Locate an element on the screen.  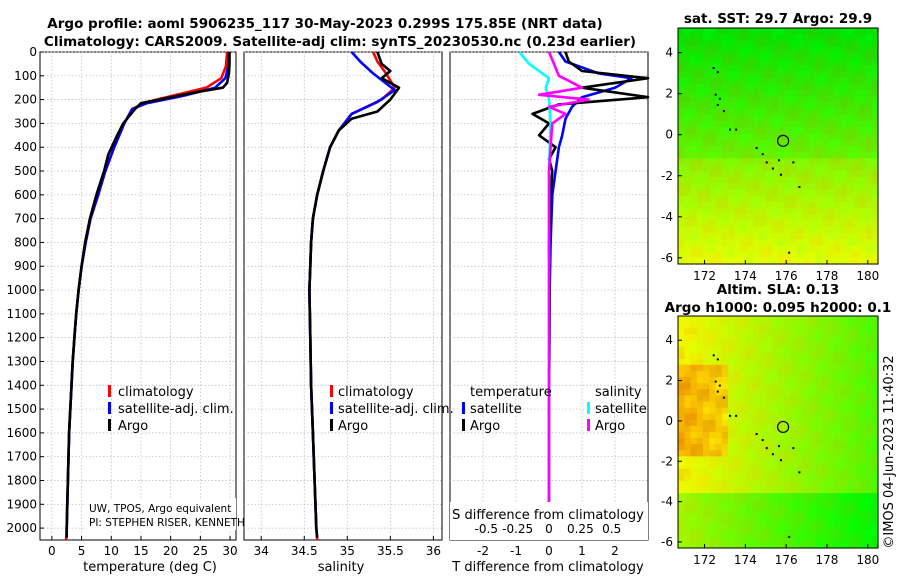
depth-tick-label: 200 is located at coordinates (25, 100).